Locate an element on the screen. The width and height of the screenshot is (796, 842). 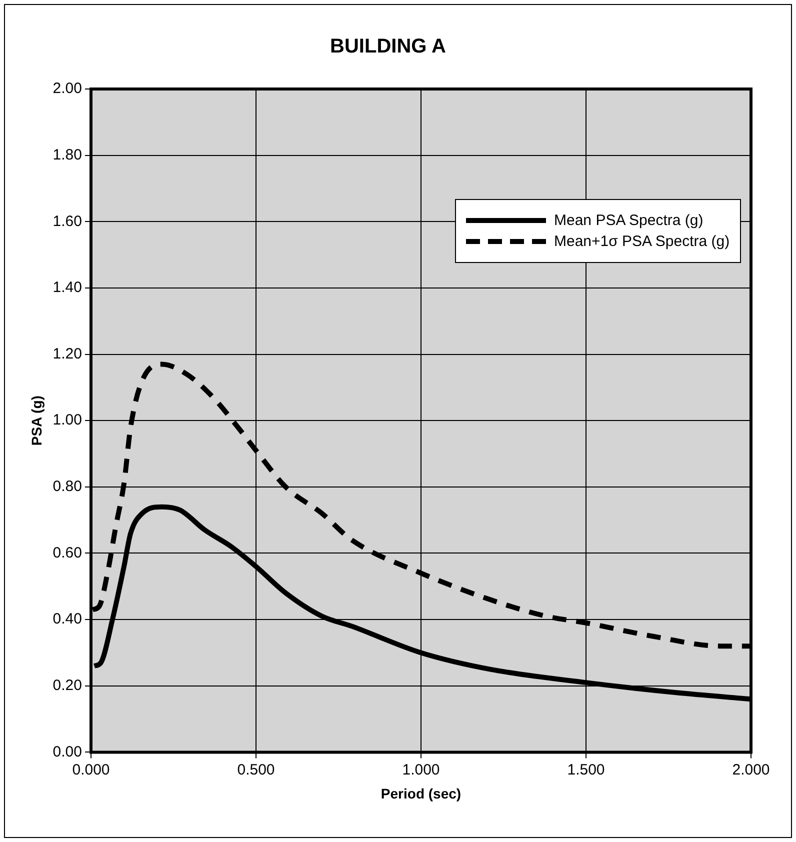
y-tick-label: 1.40 is located at coordinates (67, 287).